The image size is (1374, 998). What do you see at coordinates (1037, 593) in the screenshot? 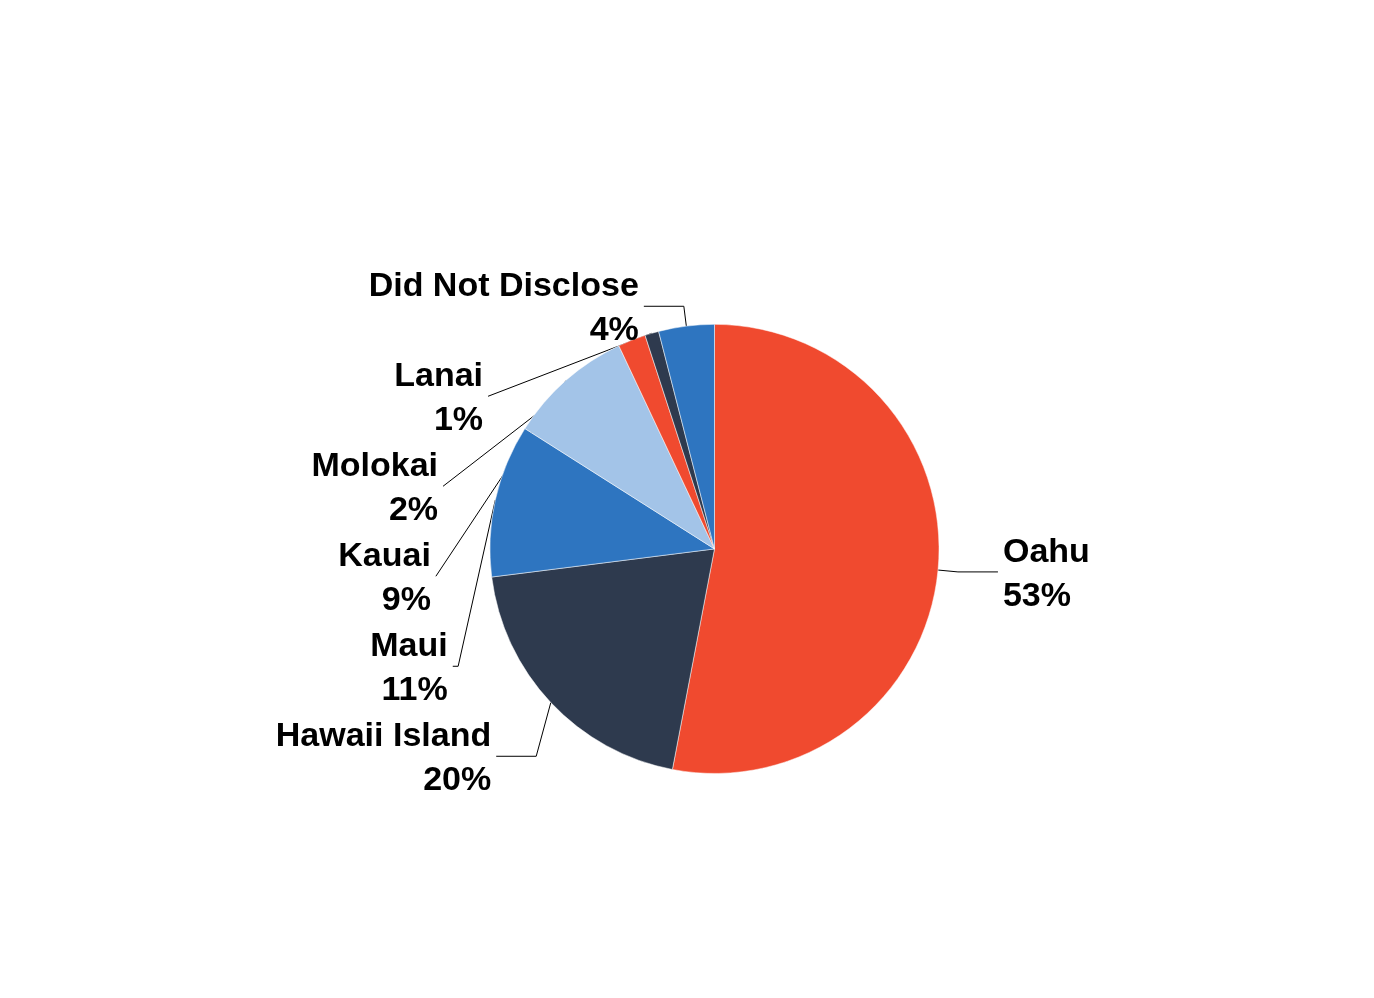
I see `data-label: 53%` at bounding box center [1037, 593].